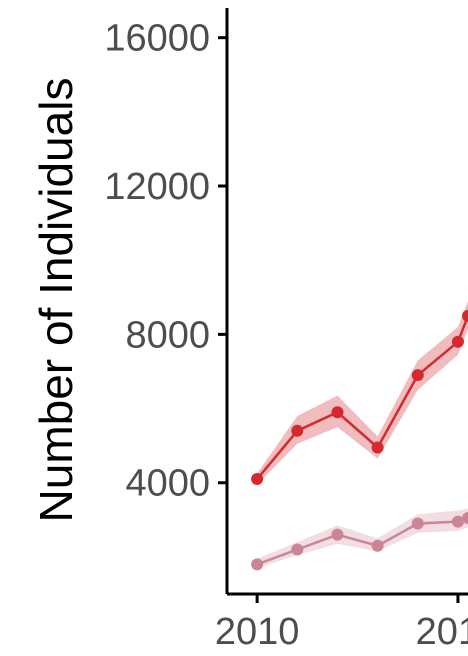 The height and width of the screenshot is (656, 468). Describe the element at coordinates (167, 484) in the screenshot. I see `y-tick-label: 4000` at that location.